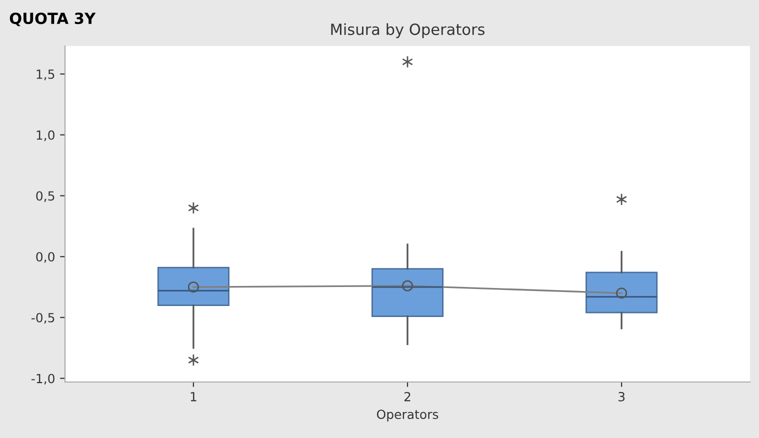 The height and width of the screenshot is (438, 759). What do you see at coordinates (53, 19) in the screenshot?
I see `text: QUOTA 3Y` at bounding box center [53, 19].